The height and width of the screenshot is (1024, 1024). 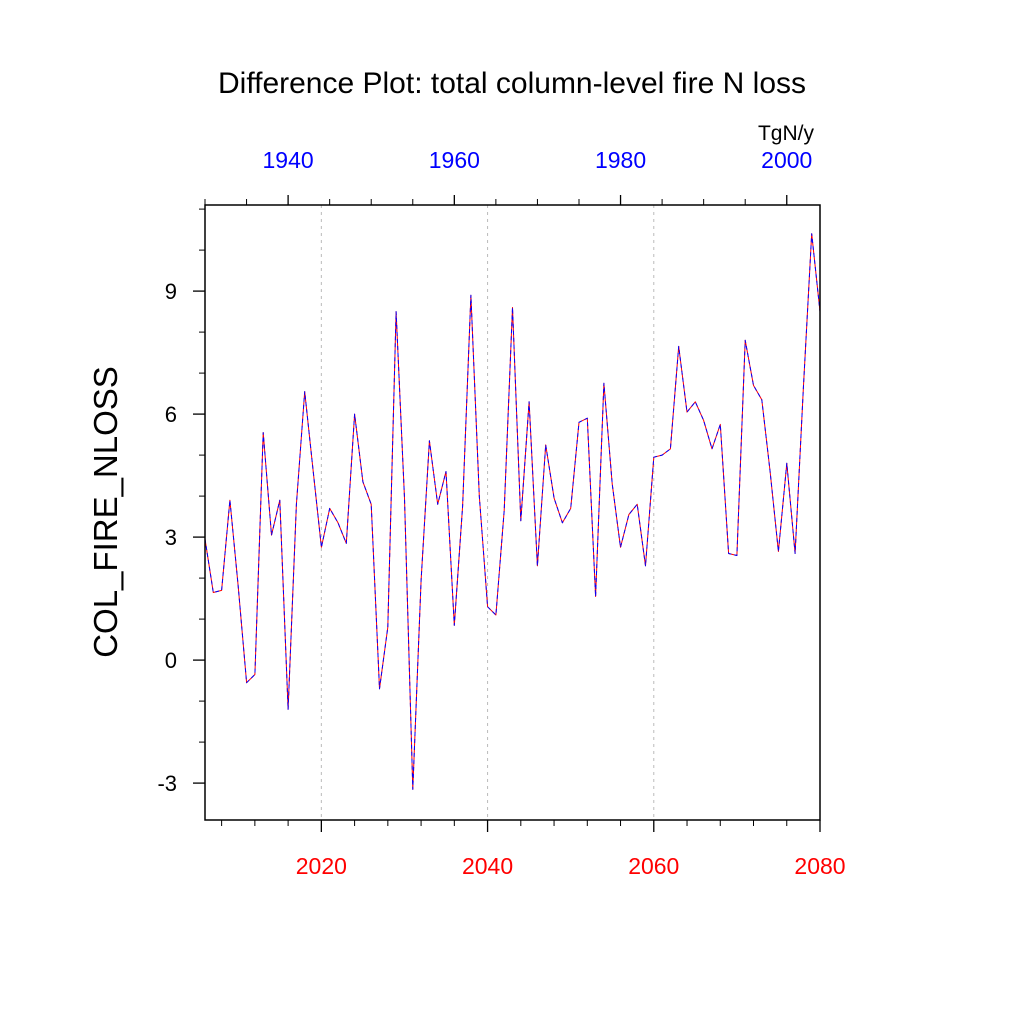 What do you see at coordinates (321, 866) in the screenshot?
I see `x-bottom-tick-label: 2020` at bounding box center [321, 866].